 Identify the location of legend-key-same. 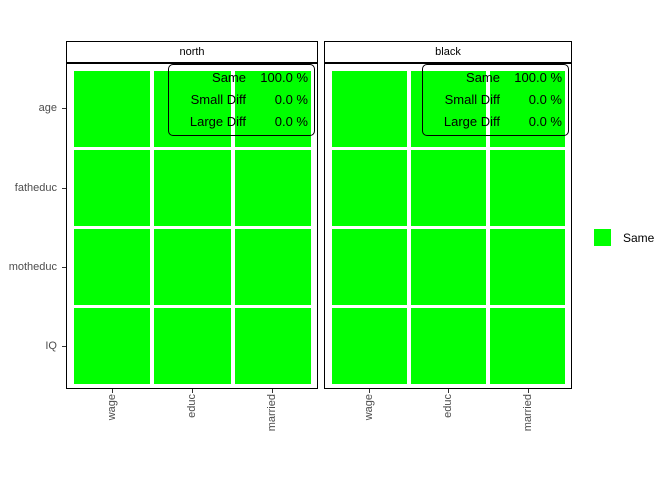
(602, 237).